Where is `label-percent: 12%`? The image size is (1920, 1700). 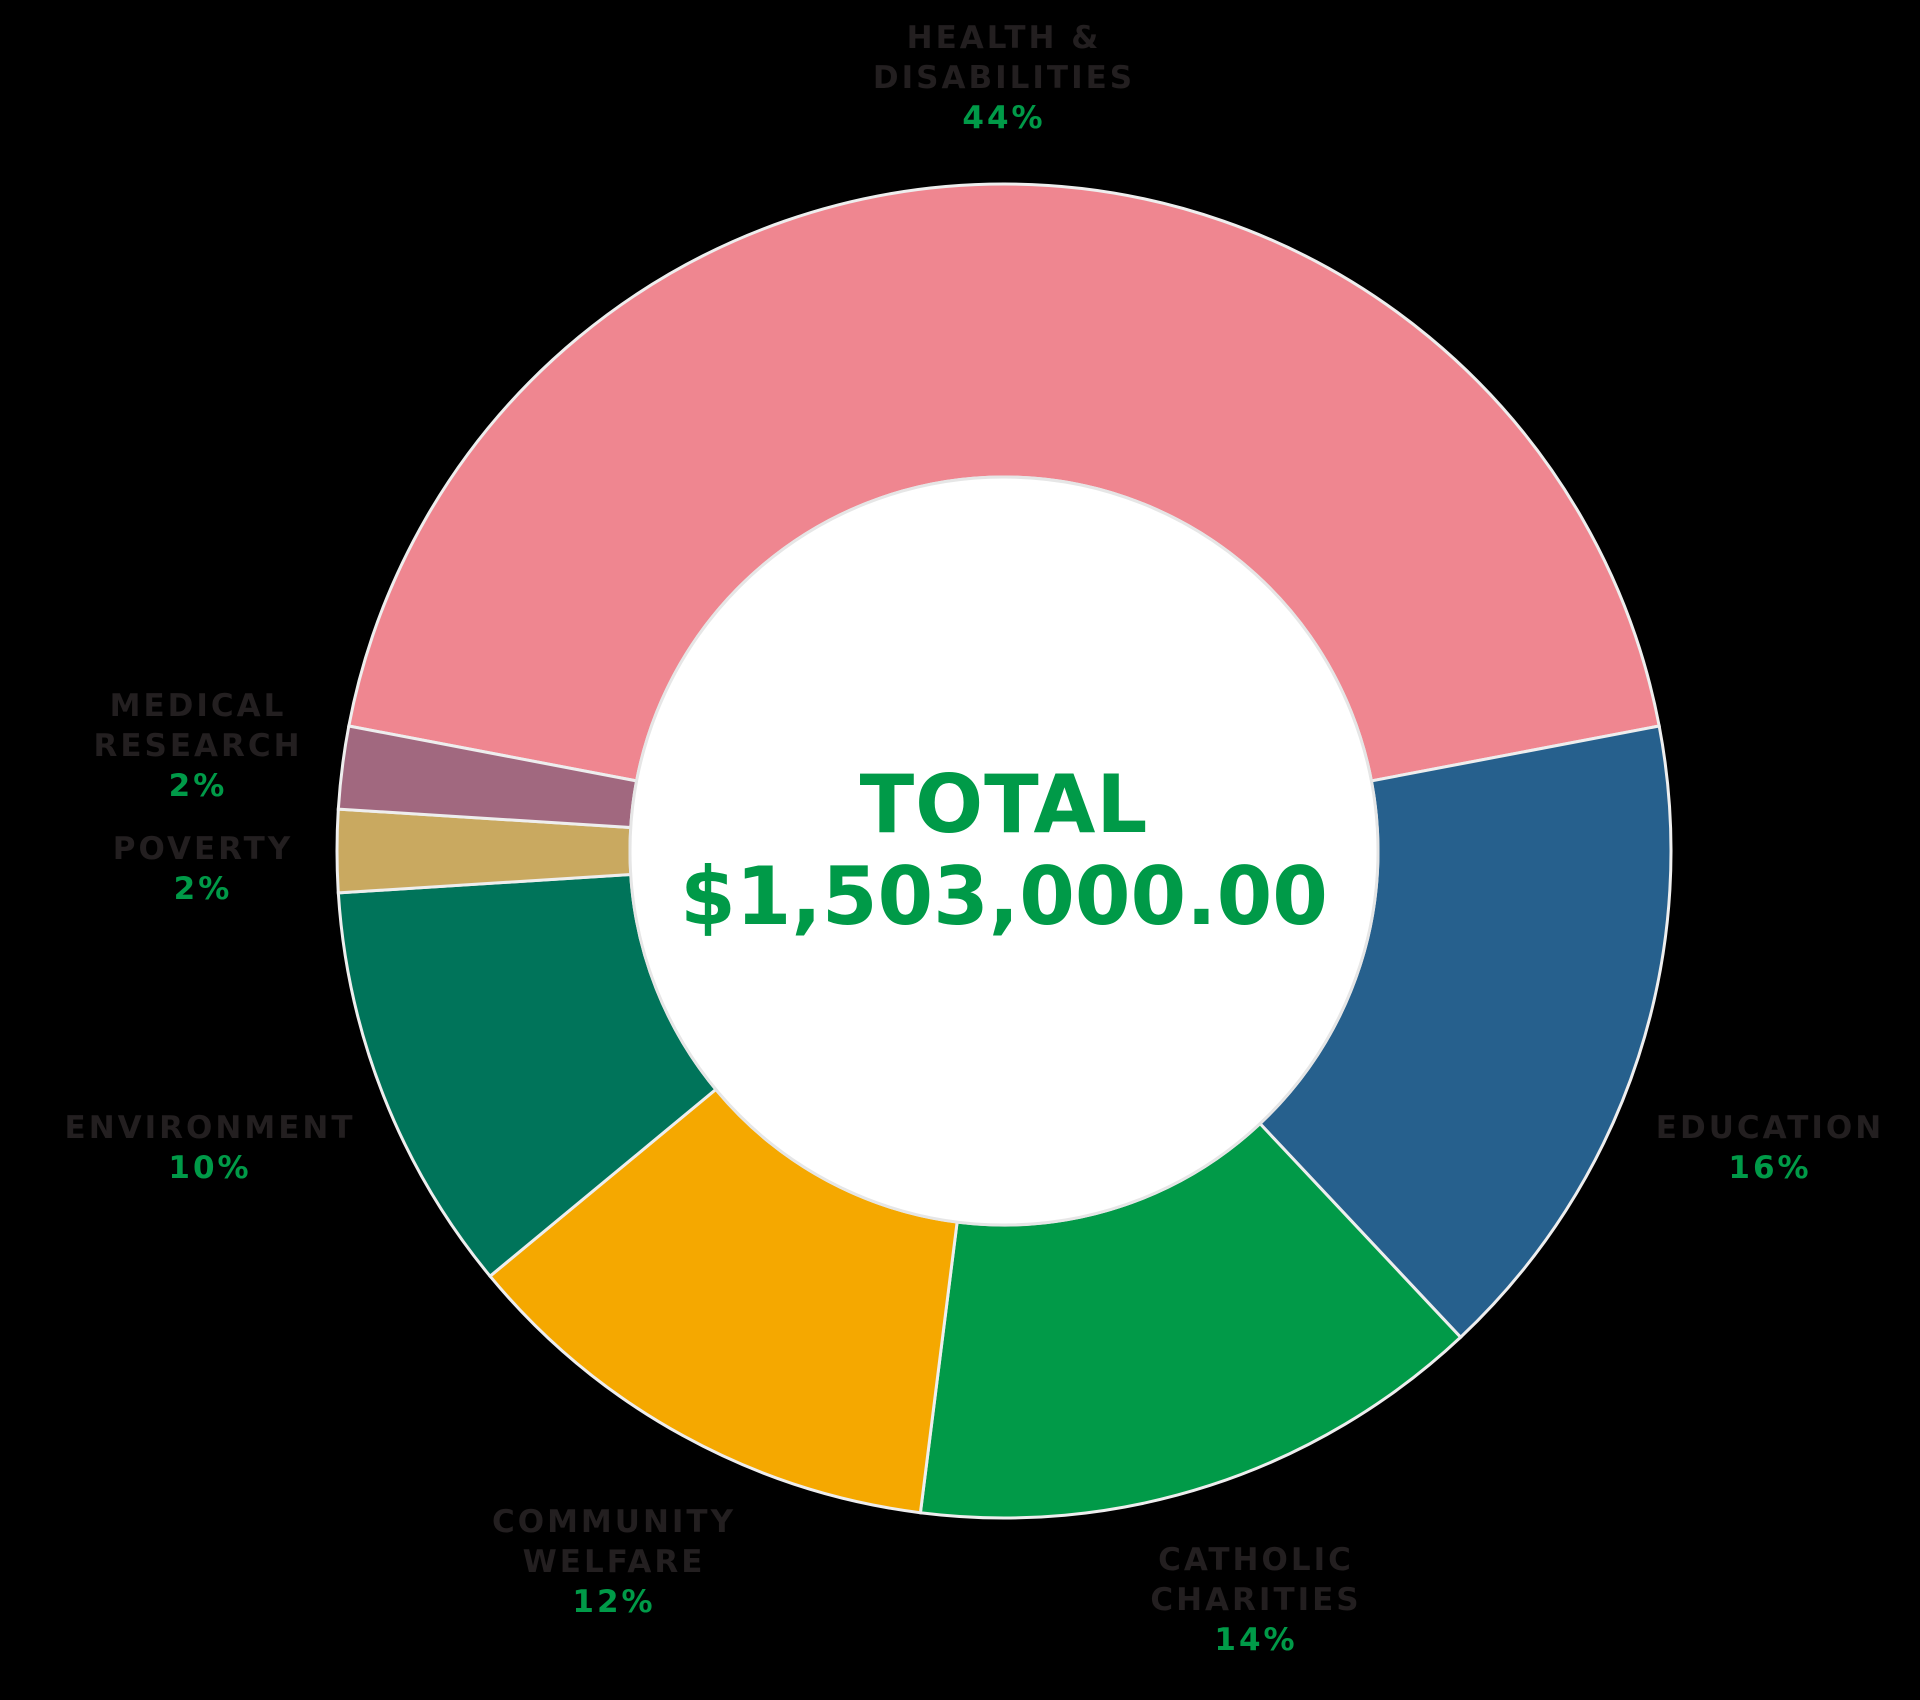 label-percent: 12% is located at coordinates (614, 1602).